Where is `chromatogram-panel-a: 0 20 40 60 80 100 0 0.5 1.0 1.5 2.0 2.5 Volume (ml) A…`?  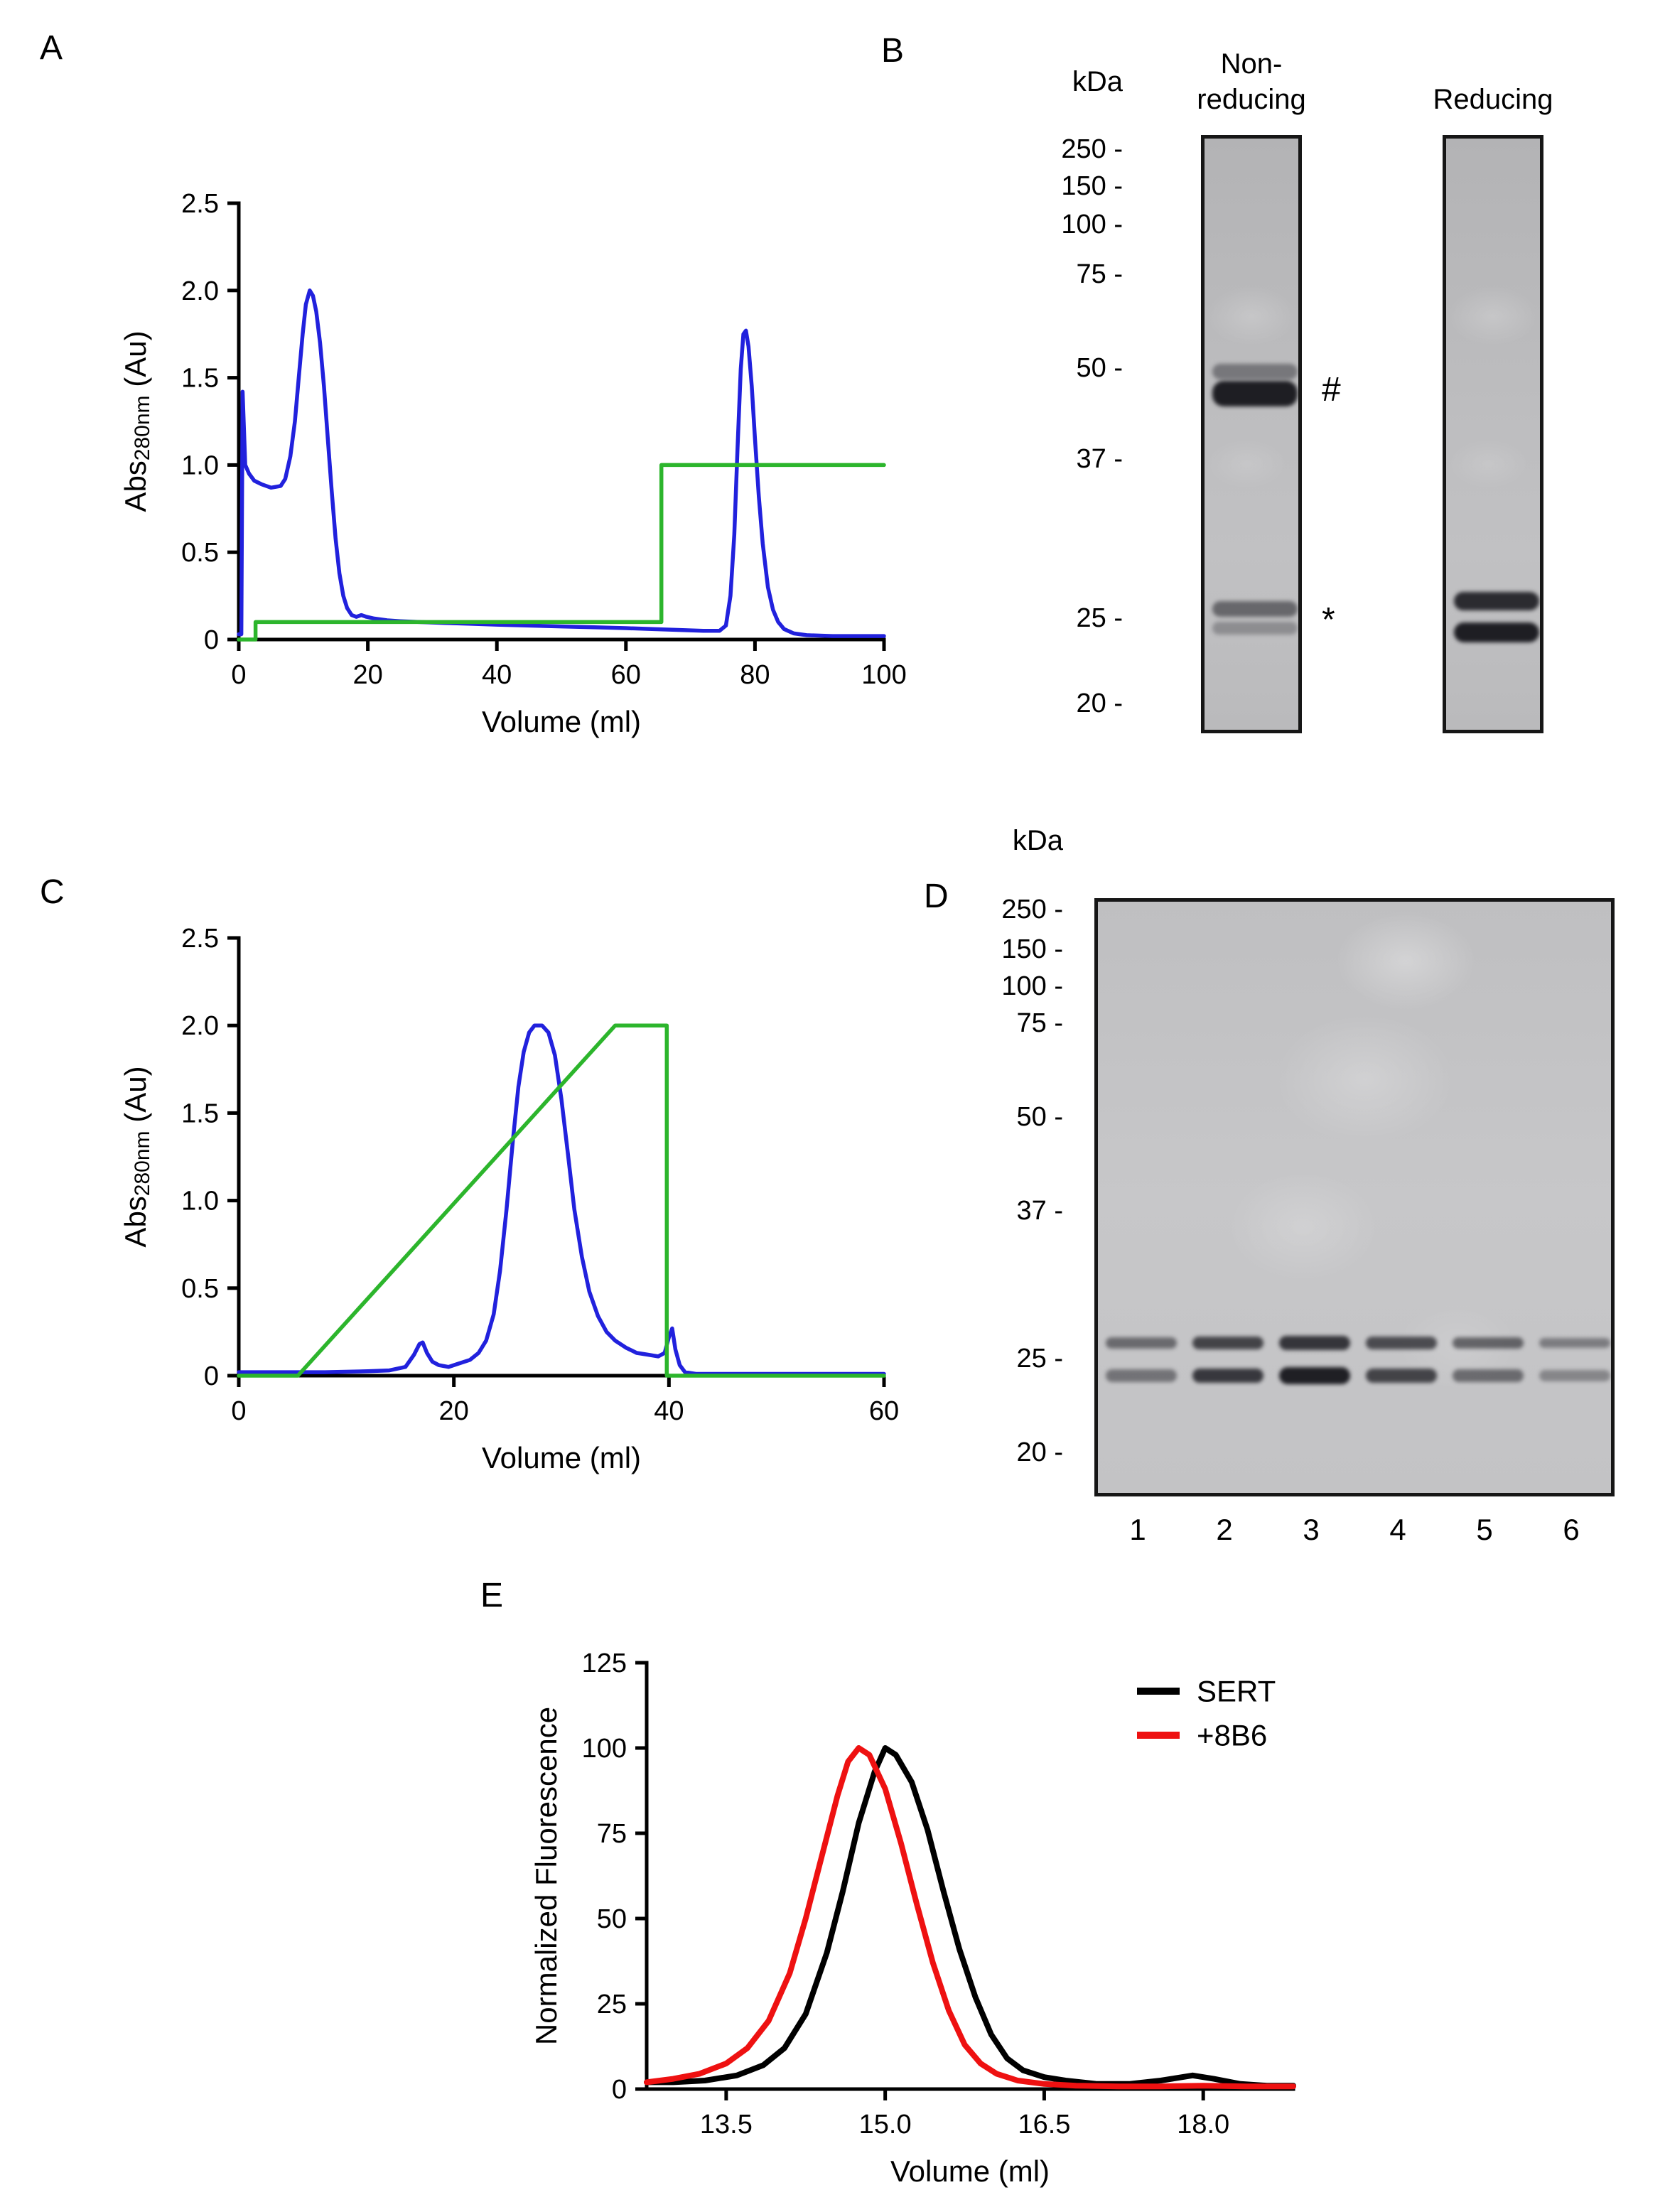
chromatogram-panel-a: 0 20 40 60 80 100 0 0.5 1.0 1.5 2.0 2.5 Volume (ml) A… is located at coordinates (513, 463).